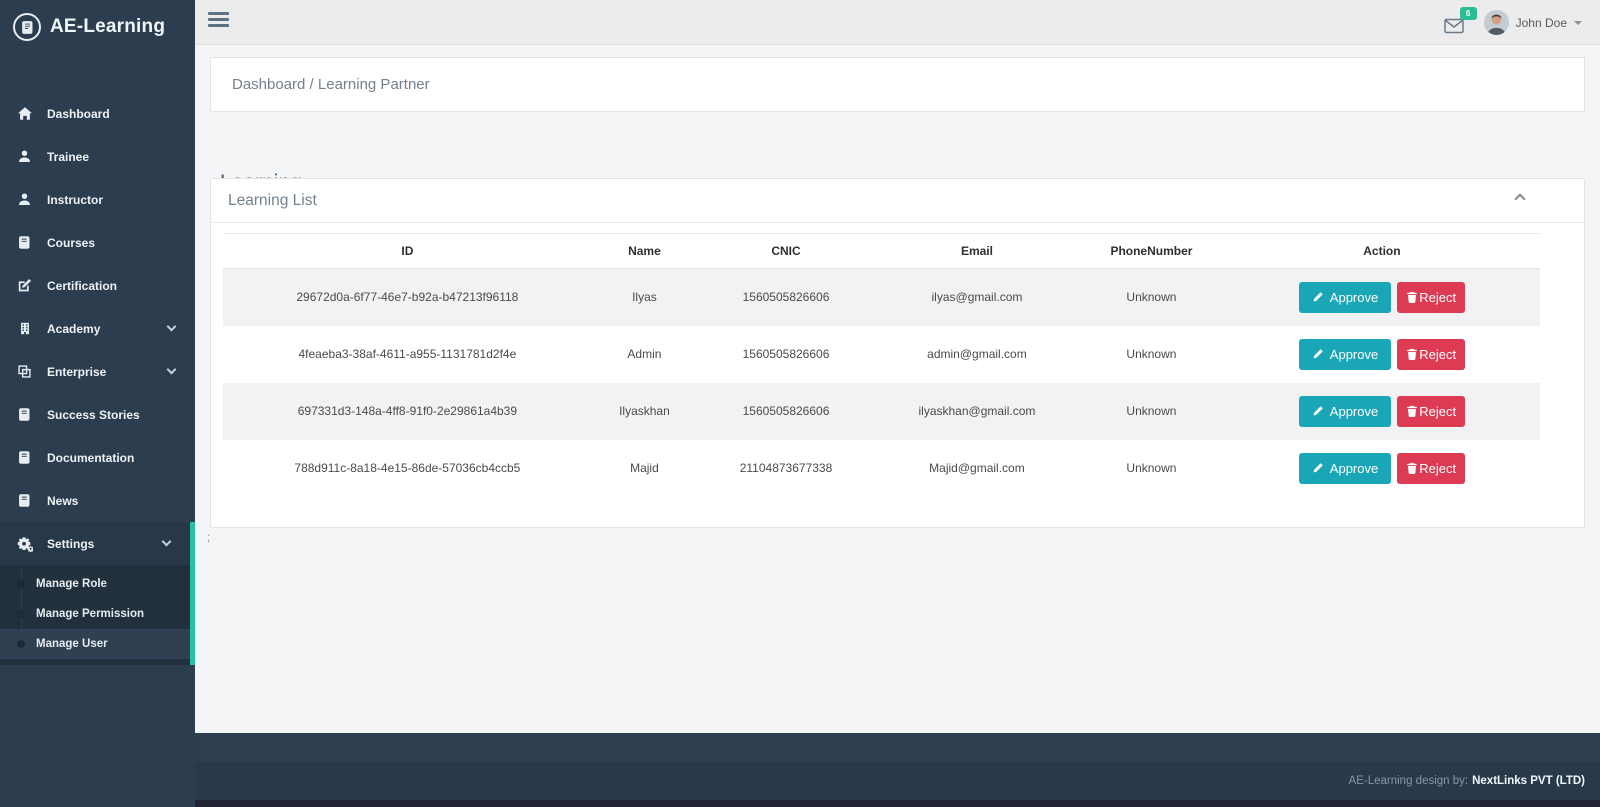 This screenshot has height=807, width=1600. What do you see at coordinates (1151, 251) in the screenshot?
I see `col-header-phone: PhoneNumber` at bounding box center [1151, 251].